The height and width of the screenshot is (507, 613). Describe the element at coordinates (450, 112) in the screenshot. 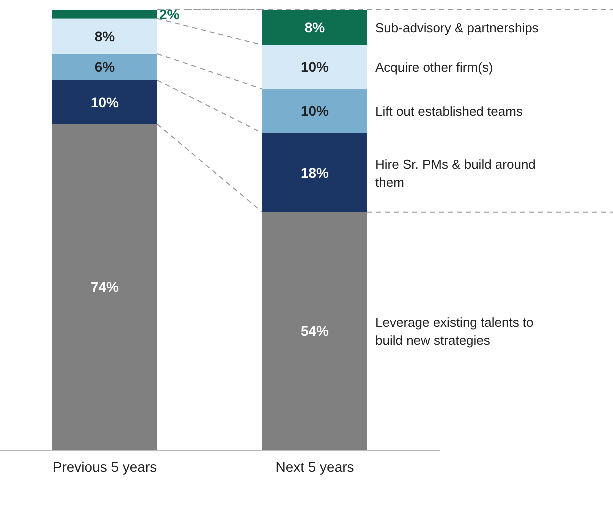

I see `series-label: Lift out established teams` at that location.